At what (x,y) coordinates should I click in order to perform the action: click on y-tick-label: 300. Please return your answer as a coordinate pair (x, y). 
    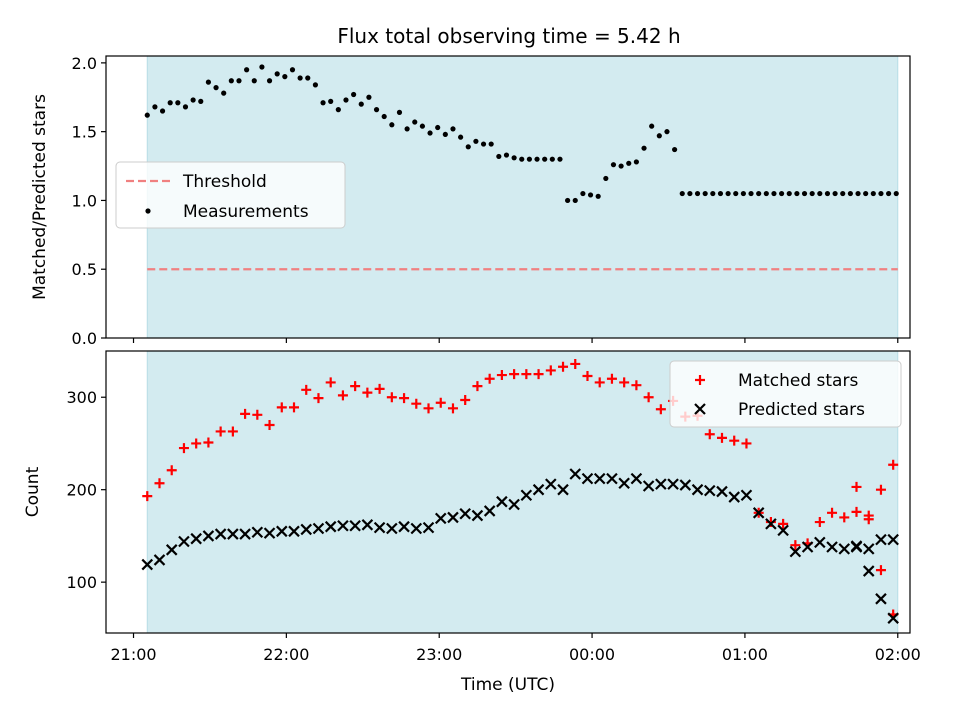
    Looking at the image, I should click on (81, 397).